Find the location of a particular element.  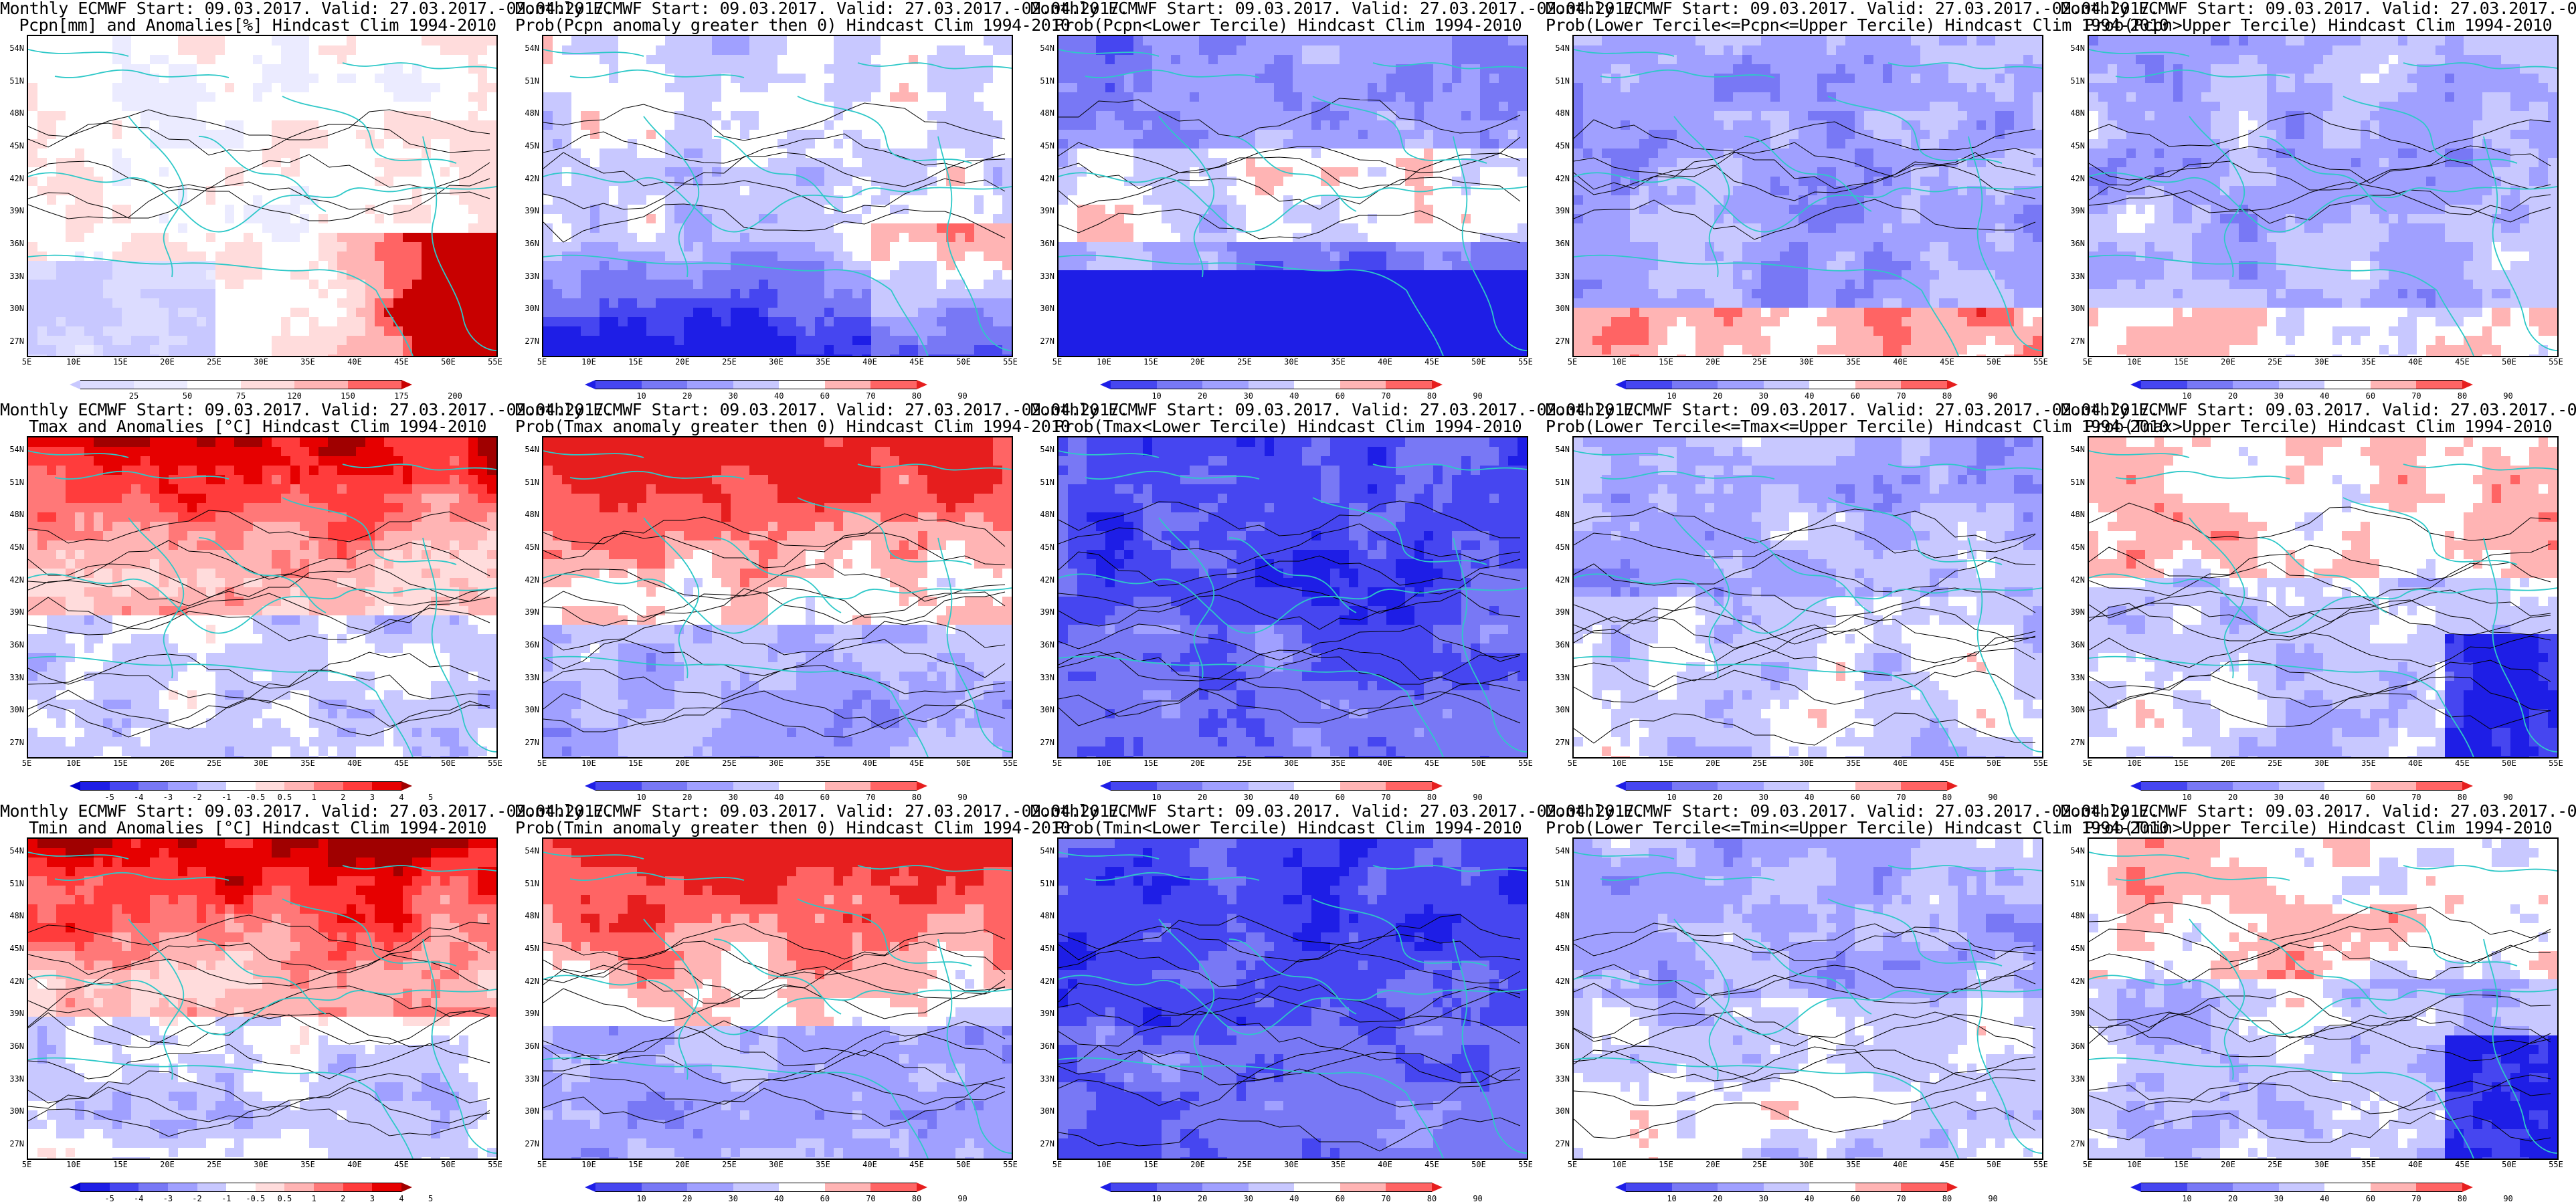

colorbar-tick-label: 150 is located at coordinates (348, 396).